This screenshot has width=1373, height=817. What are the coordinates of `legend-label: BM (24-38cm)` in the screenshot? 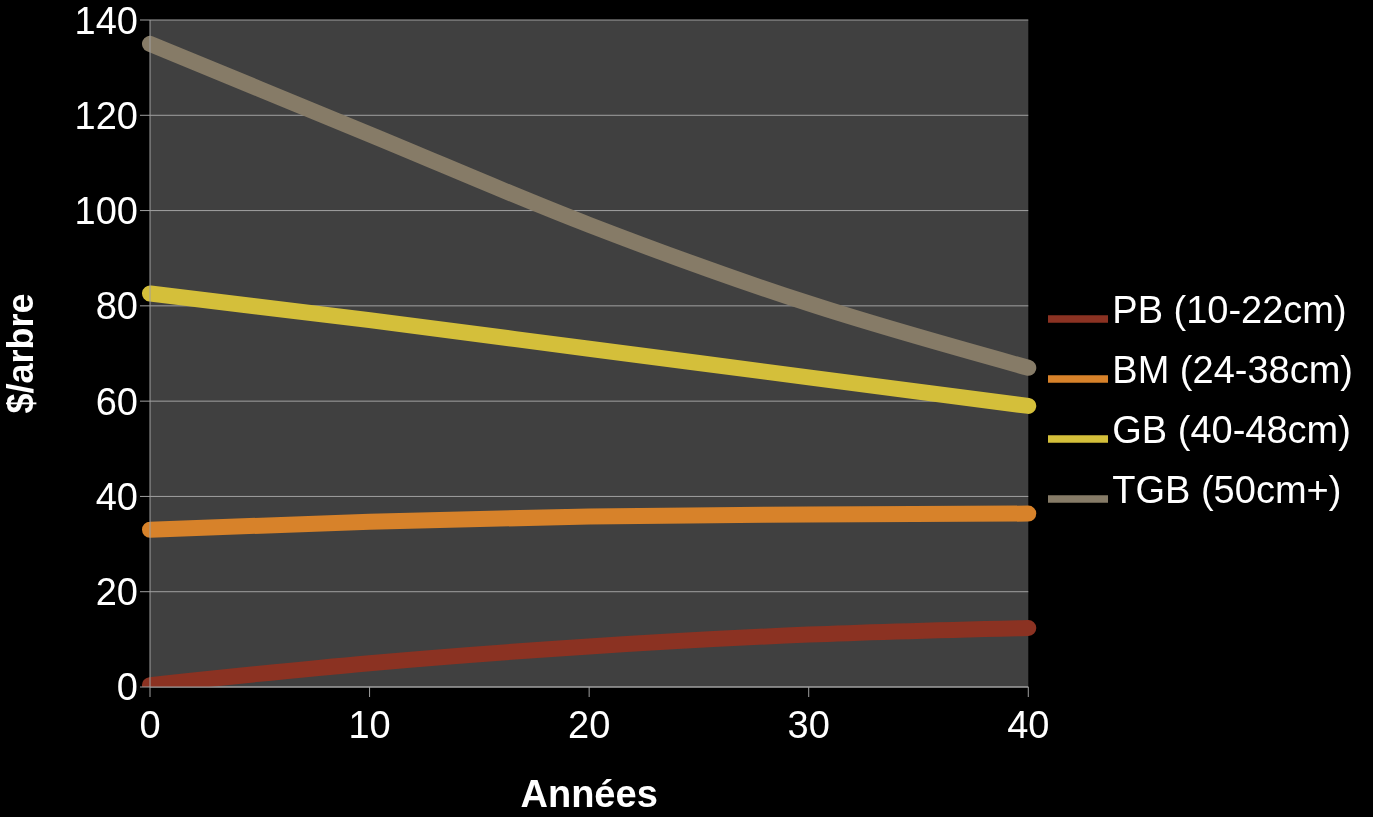 It's located at (1232, 369).